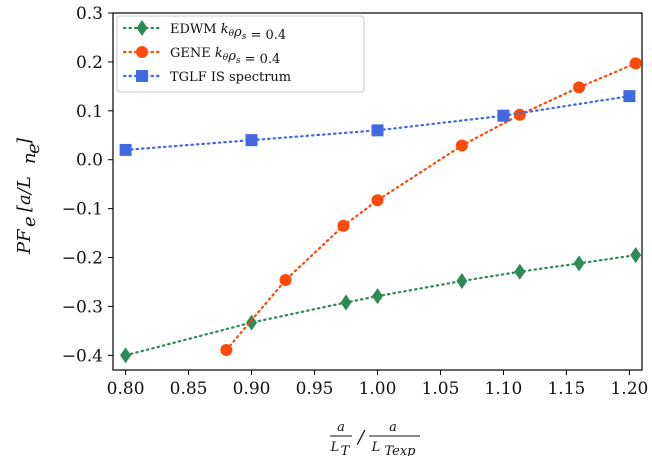 This screenshot has width=652, height=456. Describe the element at coordinates (24, 141) in the screenshot. I see `ylabel-units-suffix: ]` at that location.